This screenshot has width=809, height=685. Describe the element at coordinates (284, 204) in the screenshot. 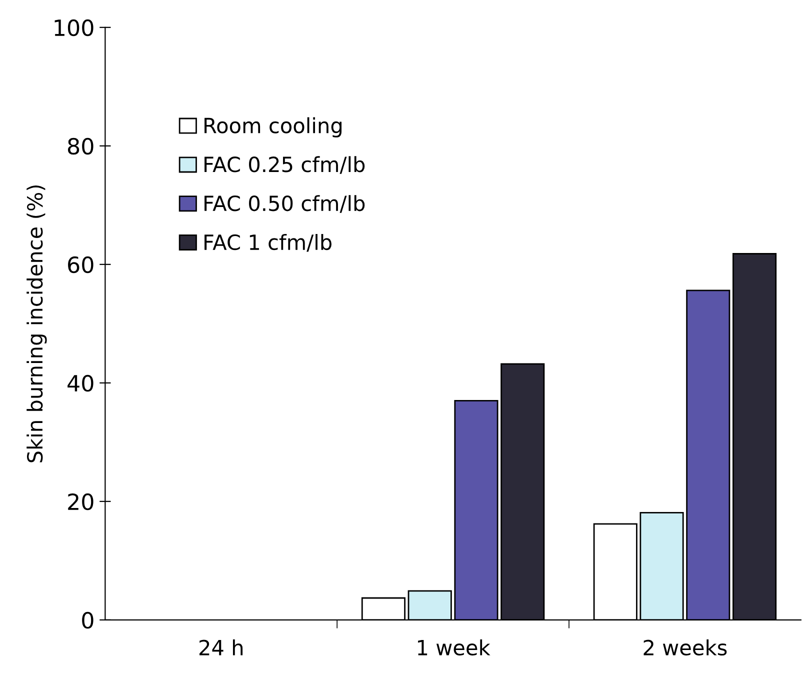

I see `legend-label: FAC 0.50 cfm/lb` at that location.